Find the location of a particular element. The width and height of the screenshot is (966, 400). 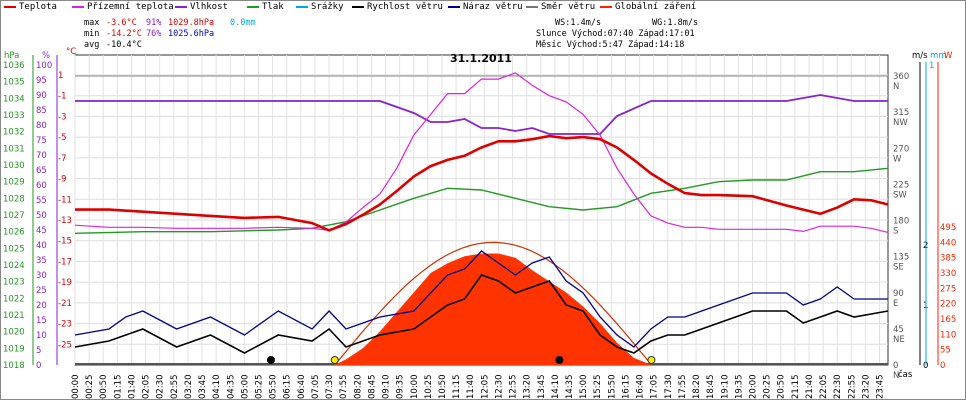

humidity-tick: 60 is located at coordinates (41, 186).